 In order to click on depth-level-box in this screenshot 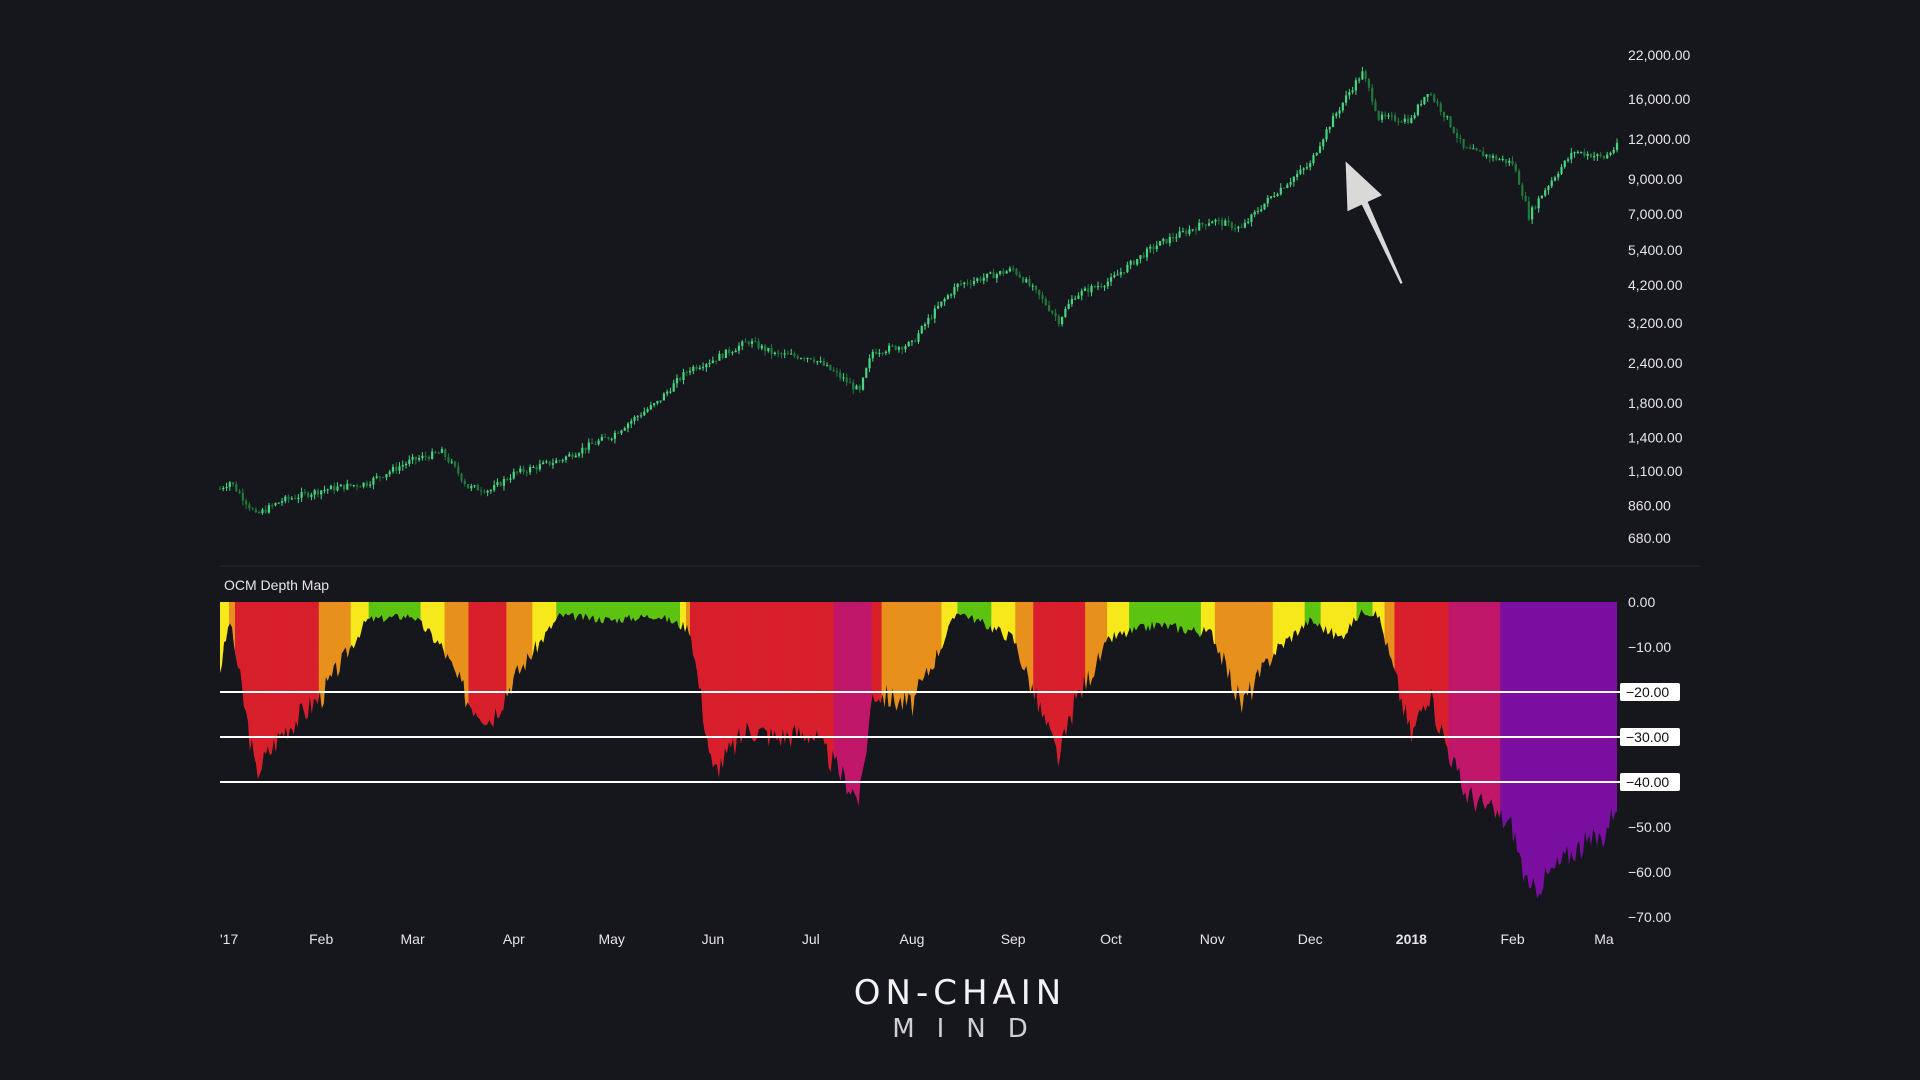, I will do `click(1650, 737)`.